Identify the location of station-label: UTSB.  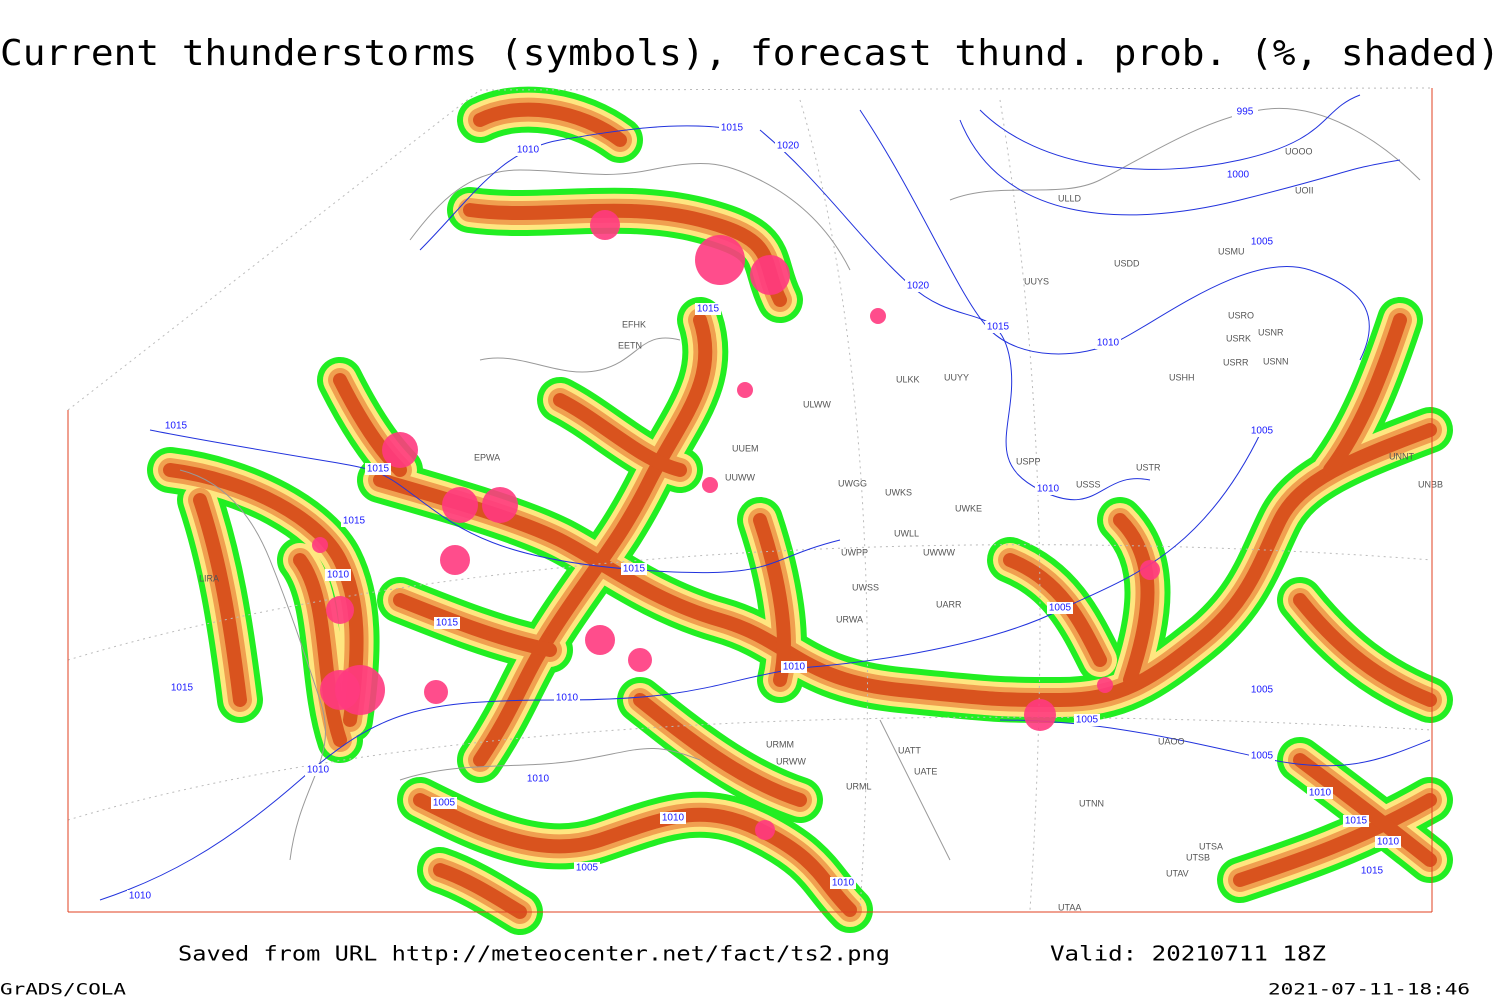
(1198, 857).